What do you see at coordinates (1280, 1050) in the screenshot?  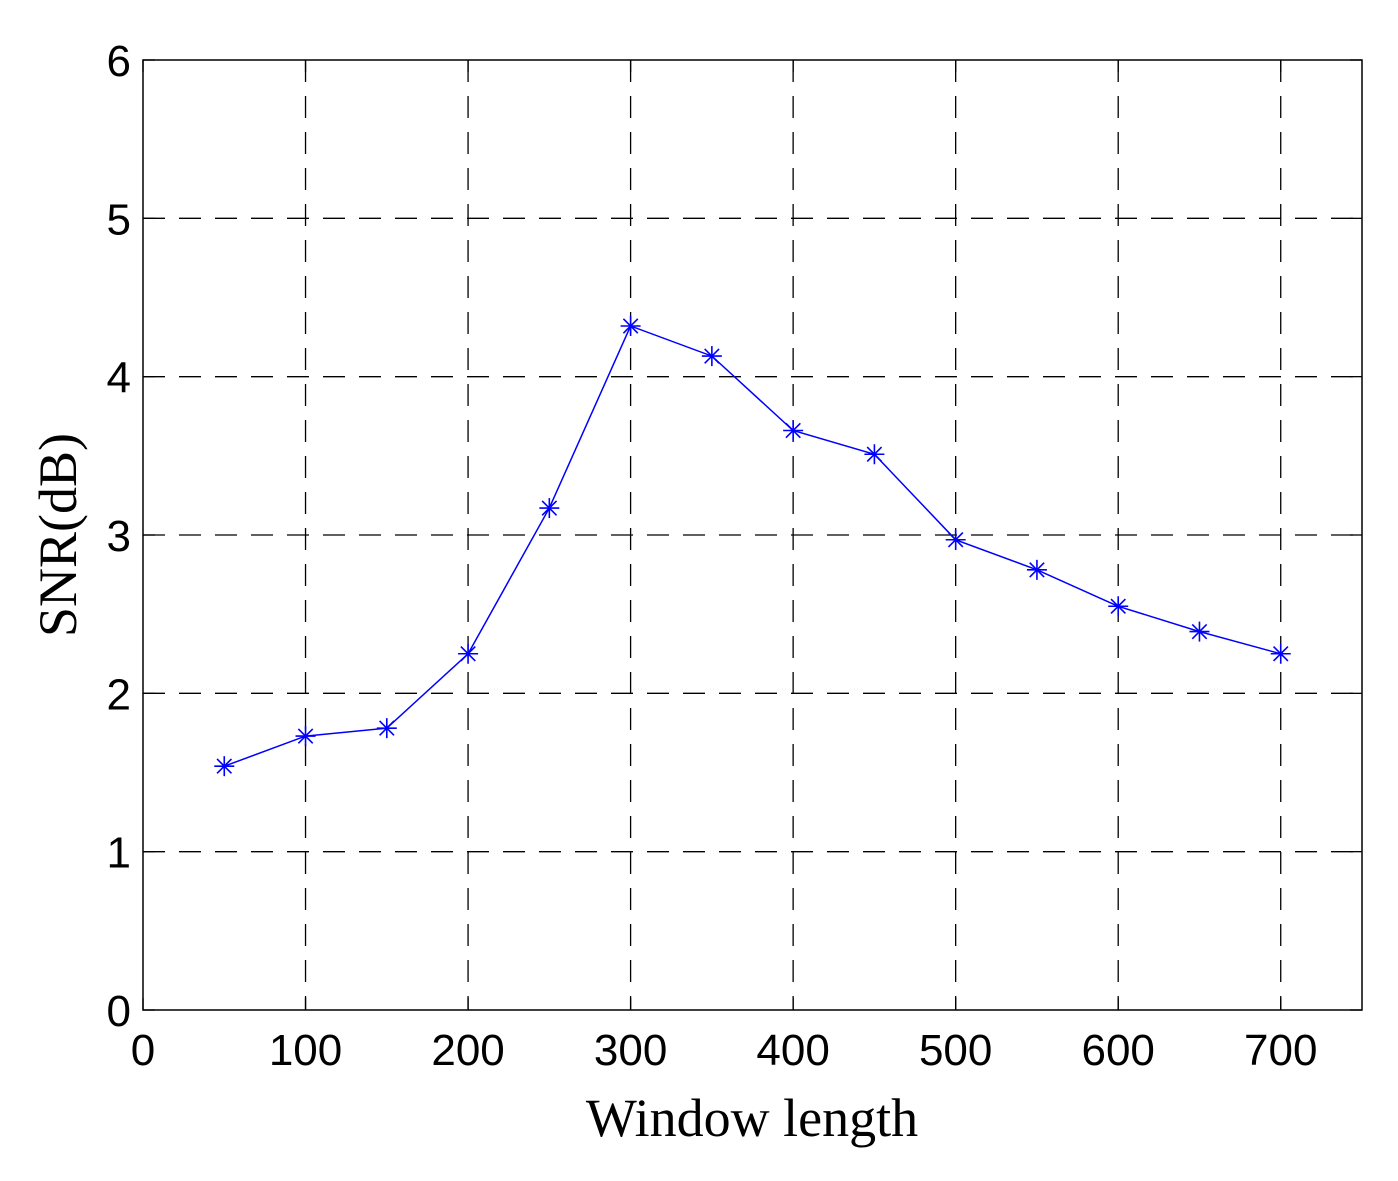 I see `x-tick-label: 700` at bounding box center [1280, 1050].